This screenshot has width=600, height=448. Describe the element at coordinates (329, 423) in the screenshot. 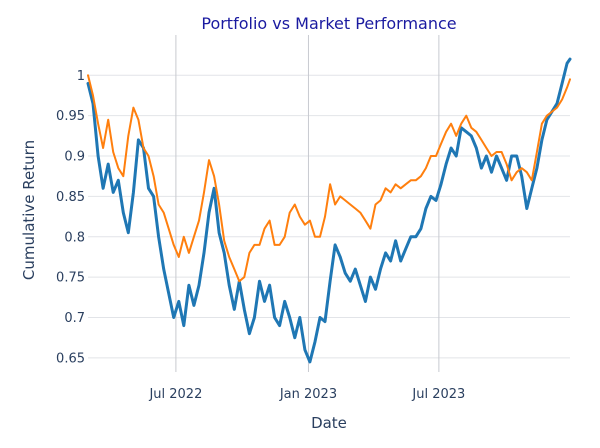

I see `x-axis-title: Date` at that location.